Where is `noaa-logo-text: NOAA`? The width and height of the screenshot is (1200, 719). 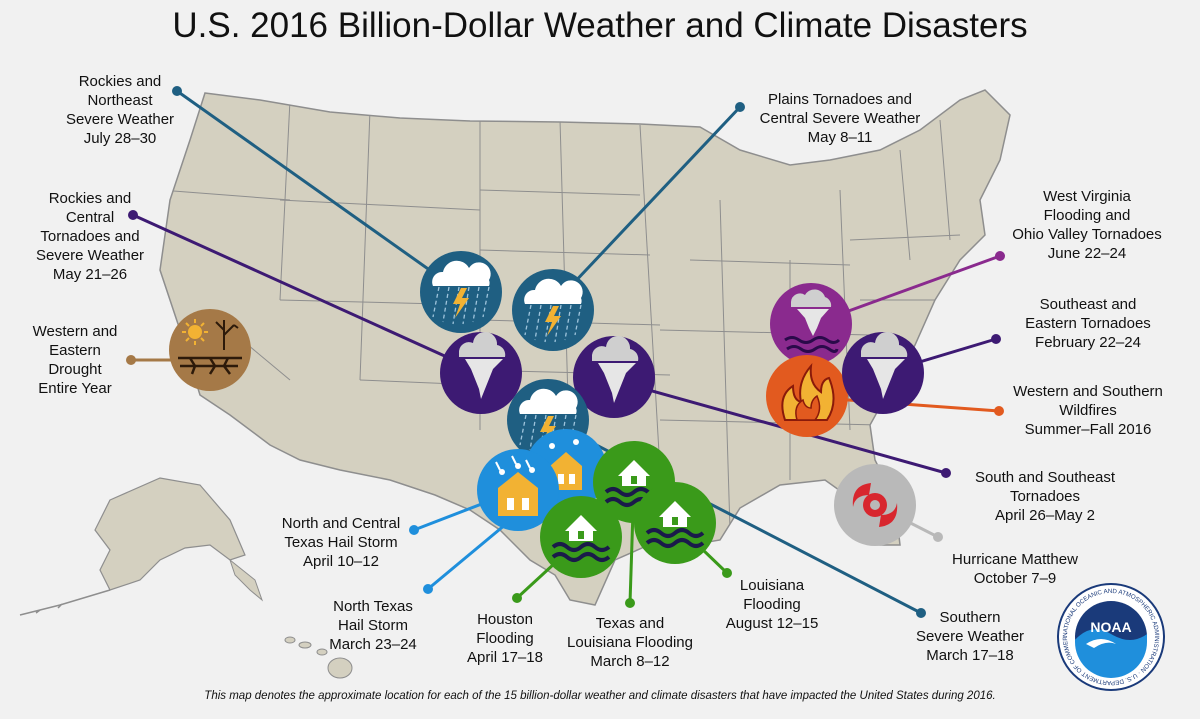
noaa-logo-text: NOAA is located at coordinates (1110, 627).